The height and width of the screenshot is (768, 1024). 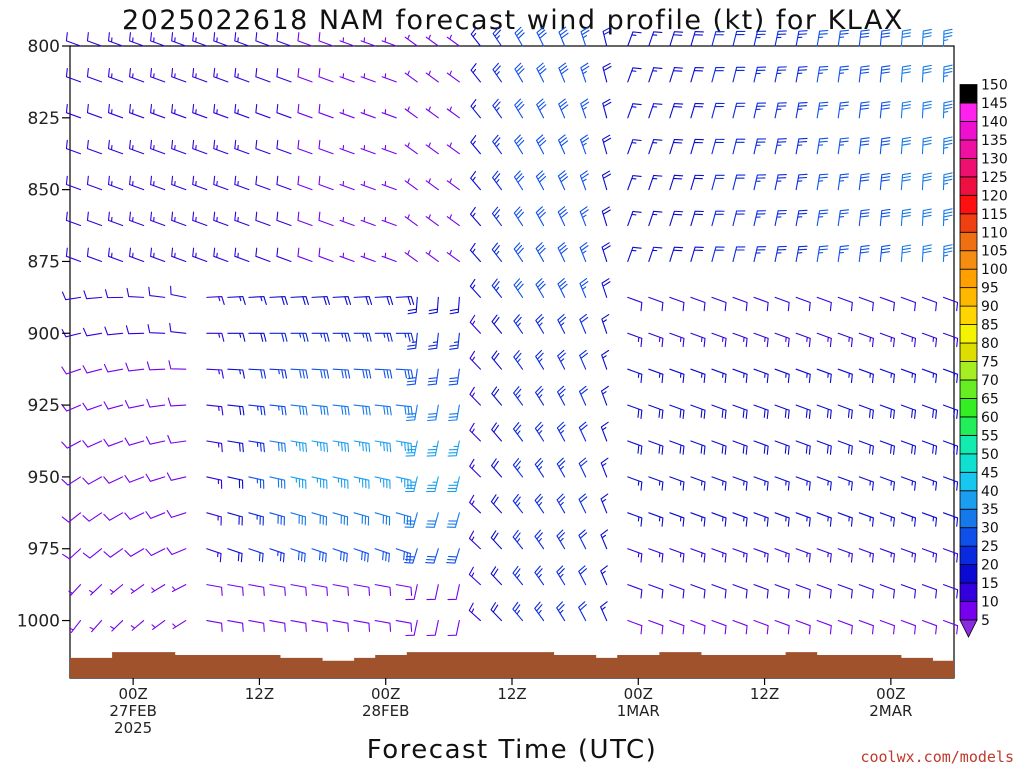 I want to click on colorbar-tick-label: 100, so click(x=994, y=270).